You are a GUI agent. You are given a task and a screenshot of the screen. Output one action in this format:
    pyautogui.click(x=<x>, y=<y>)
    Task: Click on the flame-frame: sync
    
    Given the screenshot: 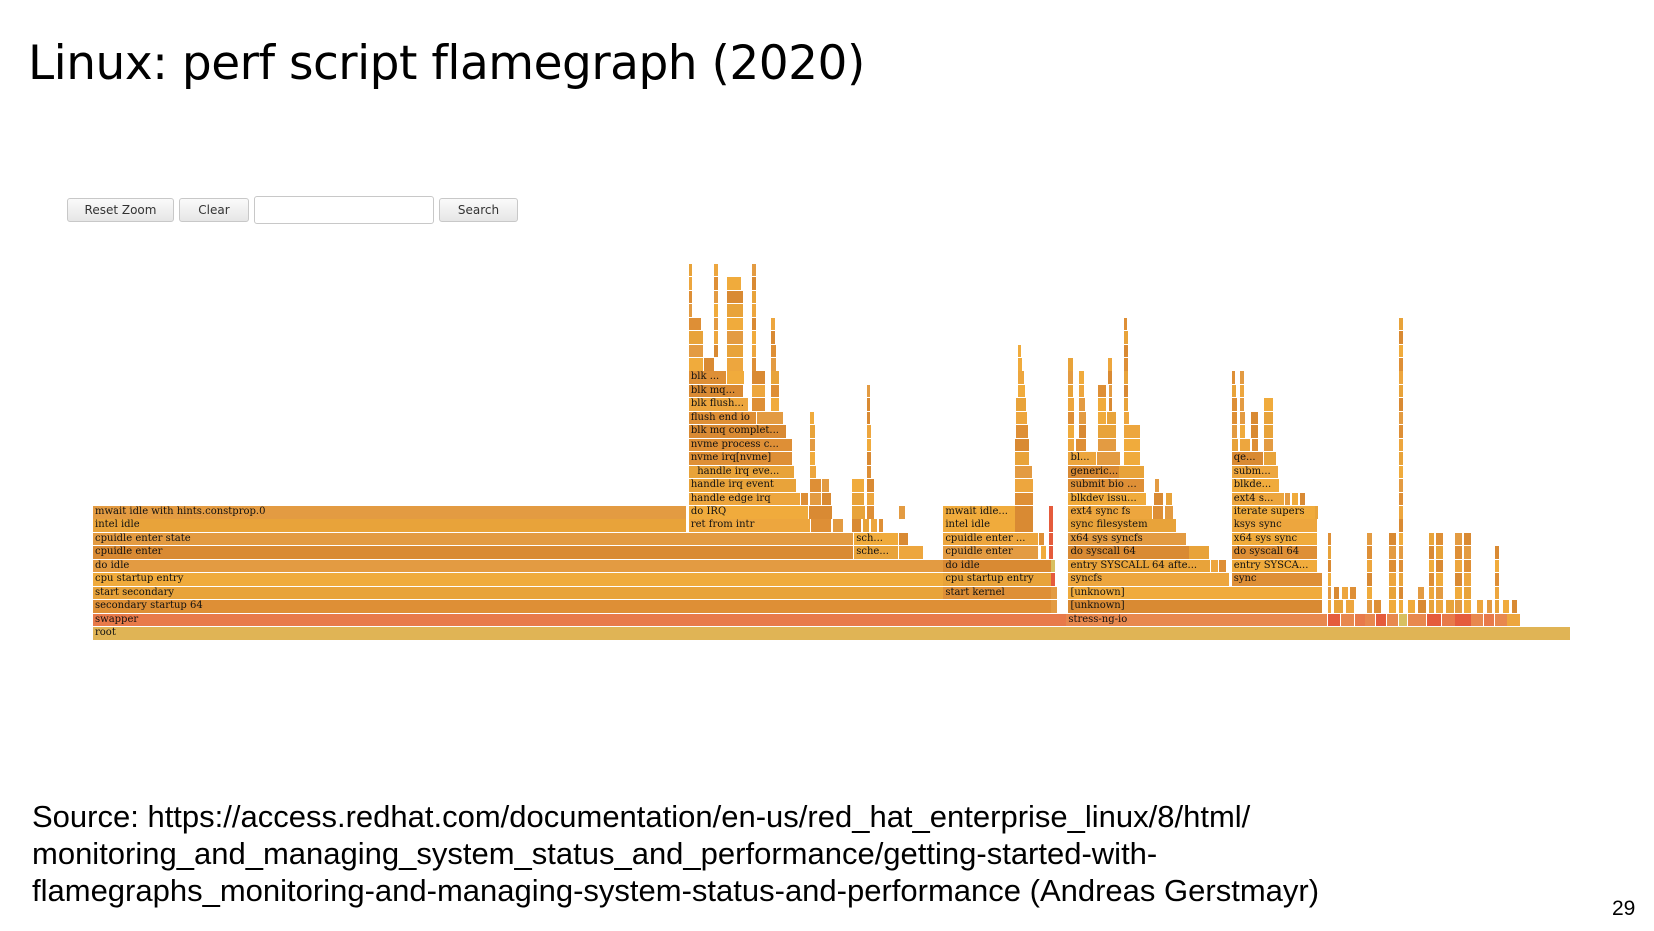 What is the action you would take?
    pyautogui.click(x=1277, y=579)
    